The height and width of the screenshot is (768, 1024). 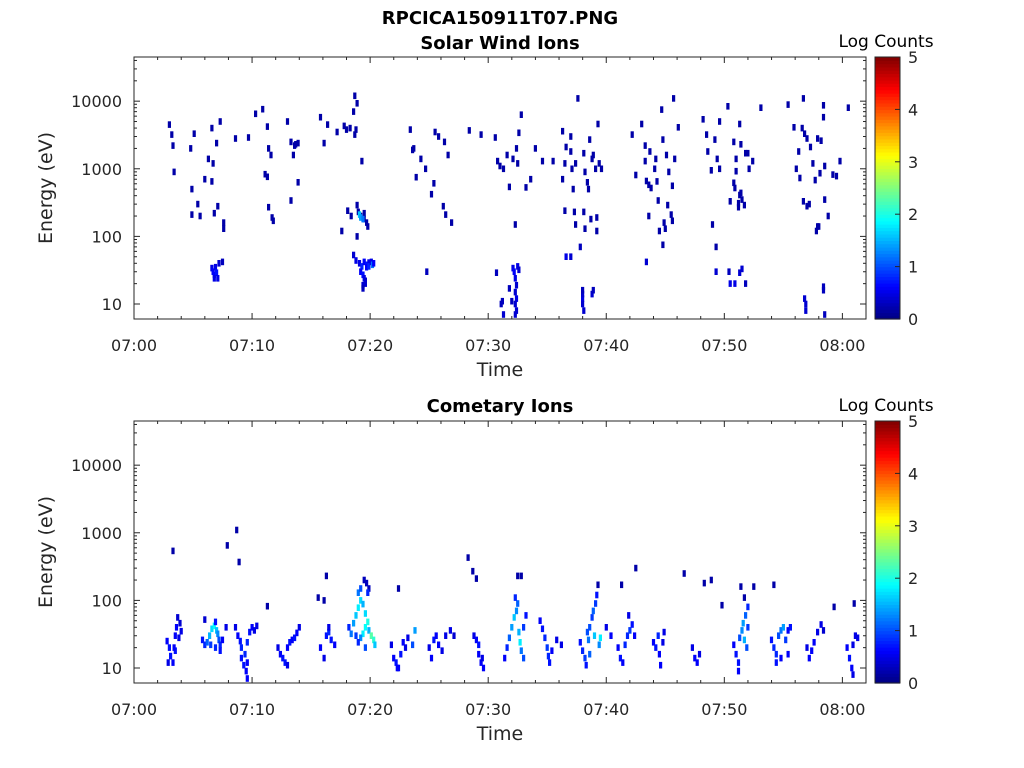 What do you see at coordinates (913, 631) in the screenshot?
I see `colorbar-tick-label: 1` at bounding box center [913, 631].